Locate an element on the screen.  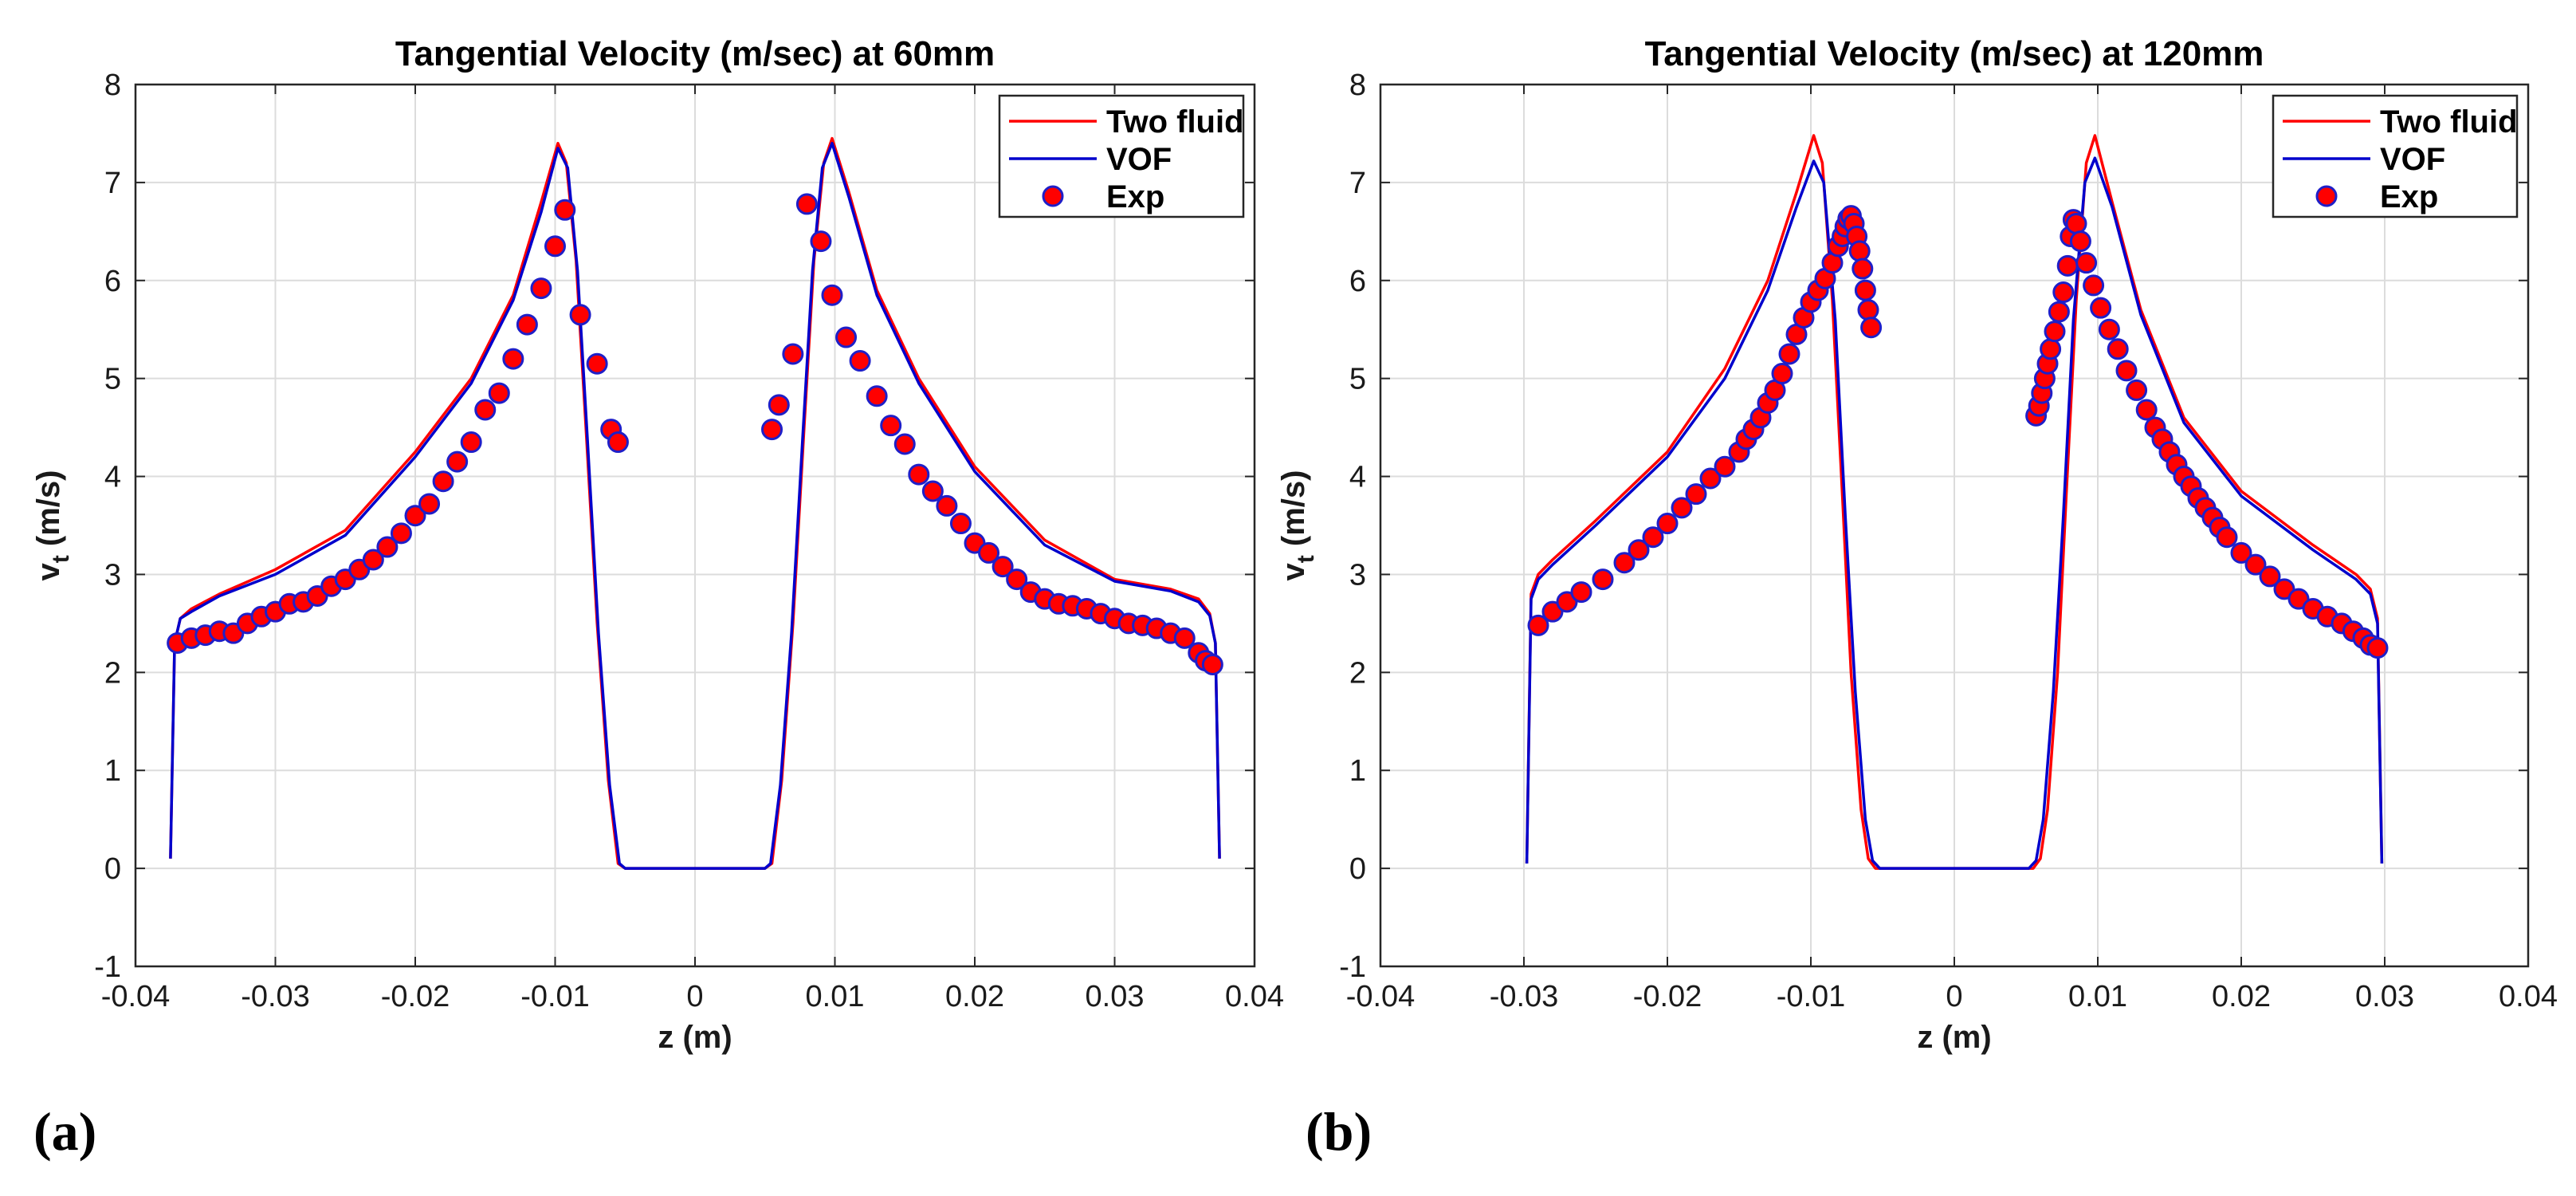
chart-title: Tangential Velocity (m/sec) at 60mm is located at coordinates (695, 53).